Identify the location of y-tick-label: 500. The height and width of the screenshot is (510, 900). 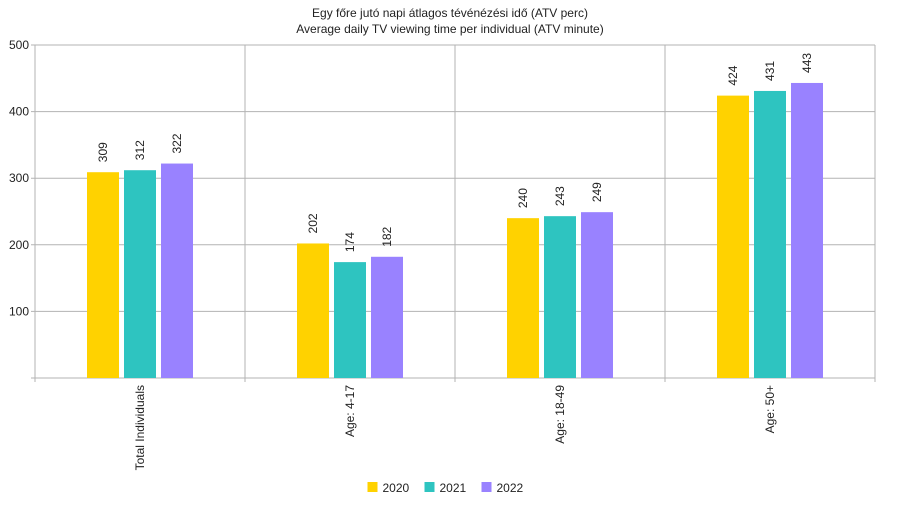
(19, 45).